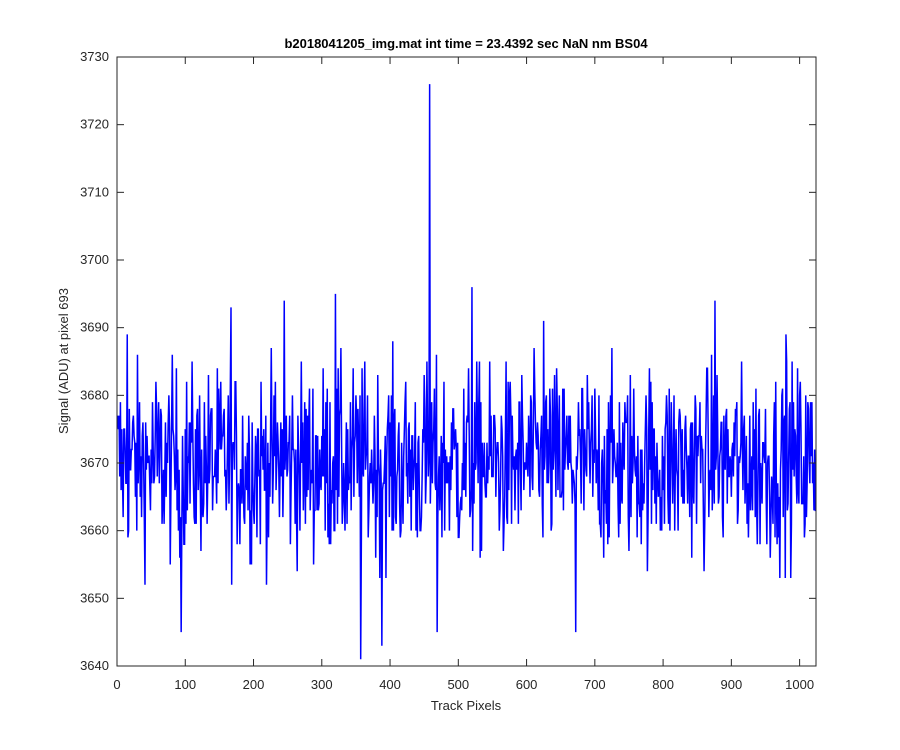  I want to click on x-tick-label: 0, so click(116, 684).